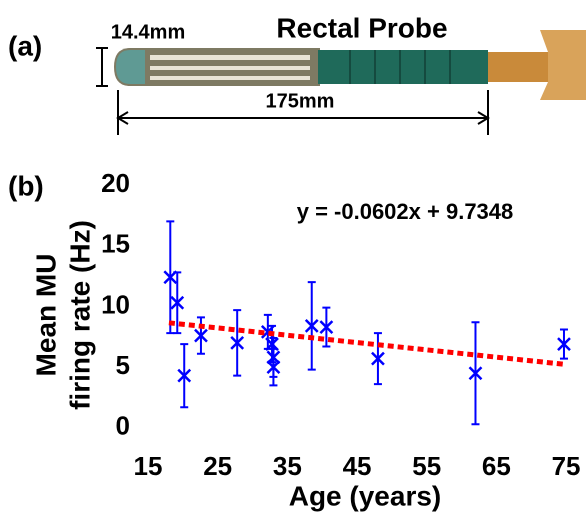 Image resolution: width=586 pixels, height=523 pixels. I want to click on x-tick-label: 15, so click(148, 466).